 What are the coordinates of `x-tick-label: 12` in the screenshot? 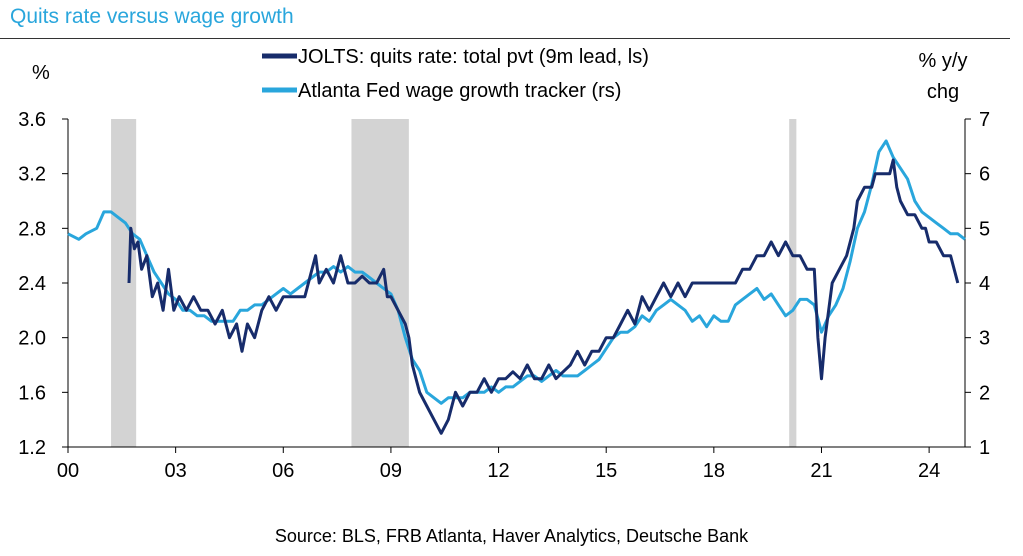 It's located at (498, 471).